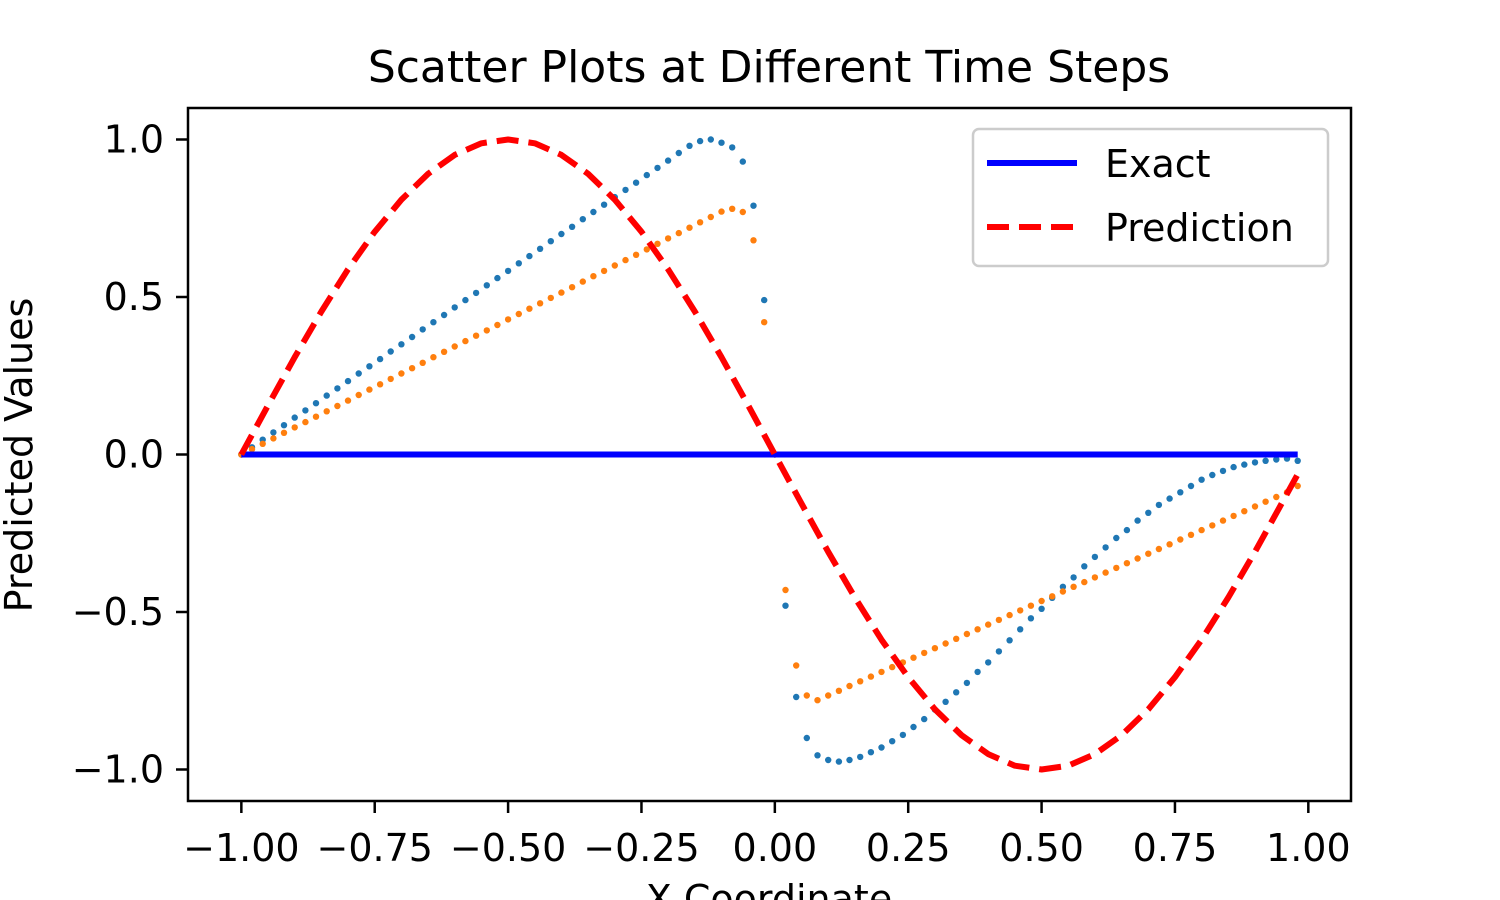  I want to click on x-tick-label: 0.75, so click(1175, 848).